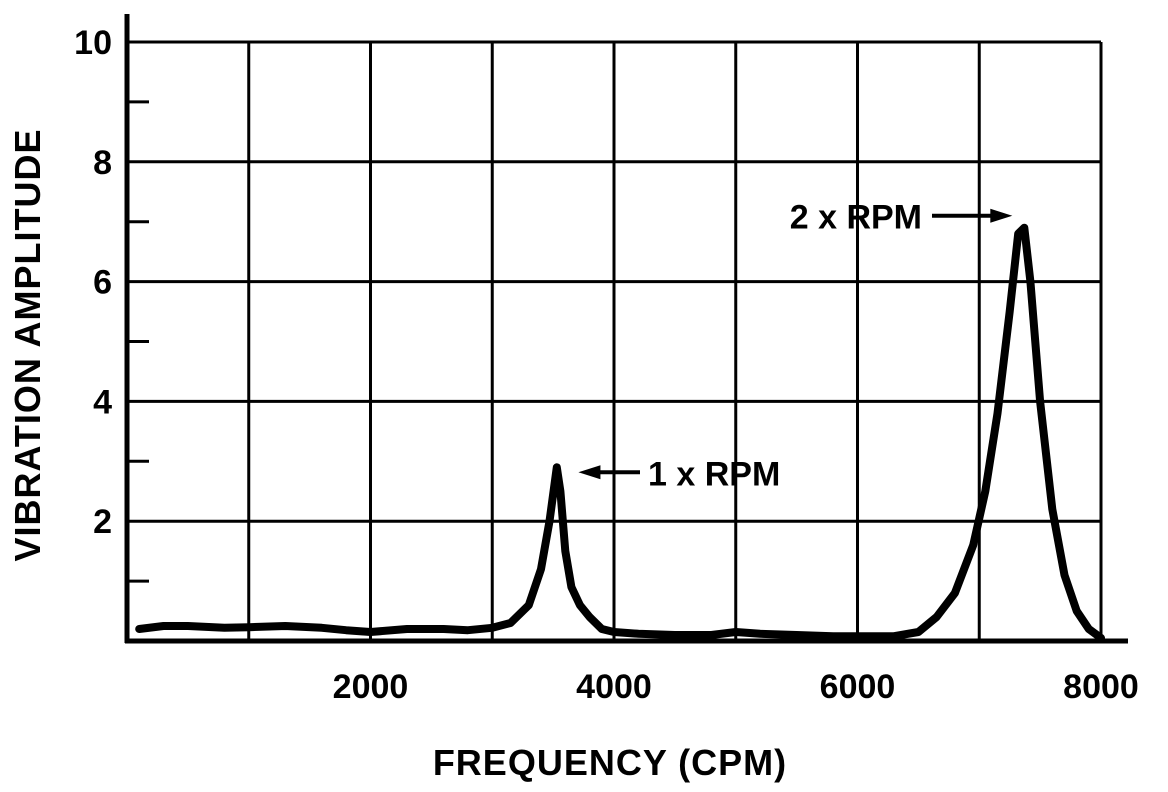 This screenshot has width=1168, height=792. What do you see at coordinates (371, 687) in the screenshot?
I see `x-tick-label: 2000` at bounding box center [371, 687].